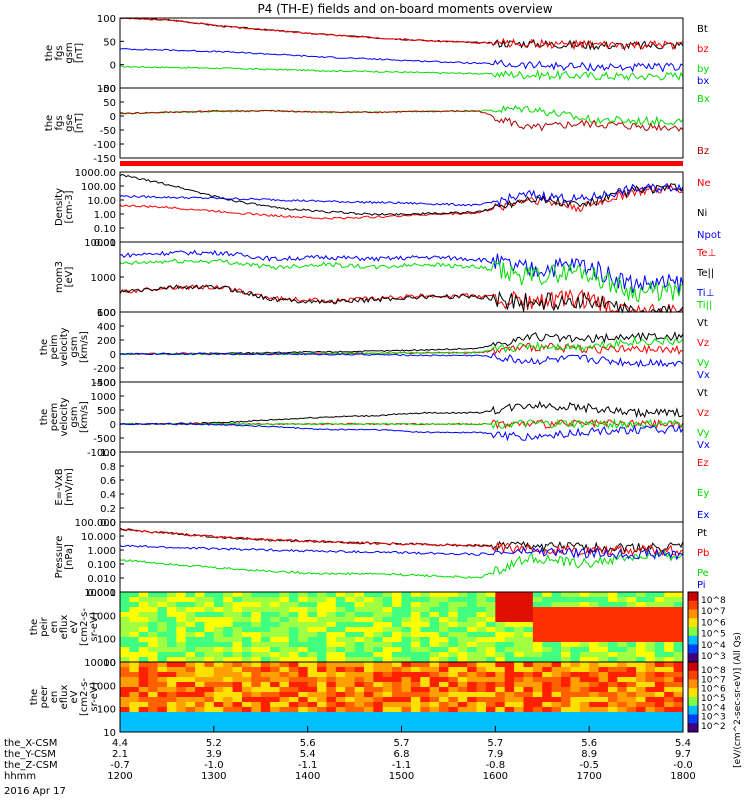  I want to click on y-tick-label: 10.00, so click(101, 201).